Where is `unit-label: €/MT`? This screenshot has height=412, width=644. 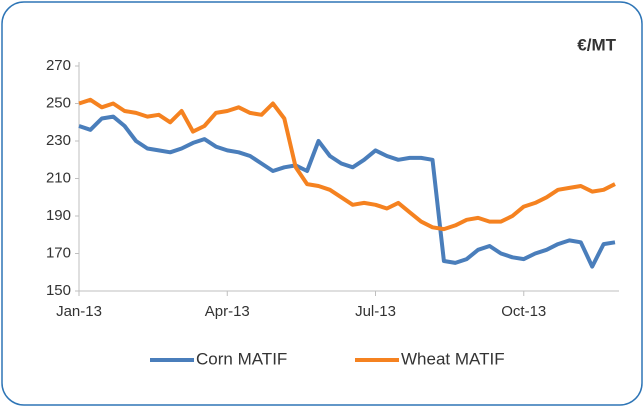 unit-label: €/MT is located at coordinates (596, 44).